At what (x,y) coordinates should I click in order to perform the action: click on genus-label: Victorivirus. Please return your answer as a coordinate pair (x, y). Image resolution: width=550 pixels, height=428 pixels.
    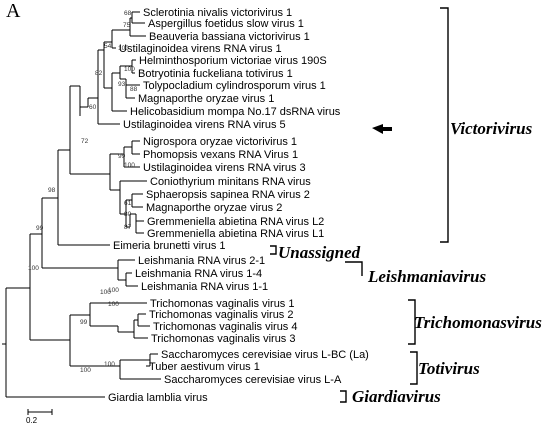
    Looking at the image, I should click on (491, 128).